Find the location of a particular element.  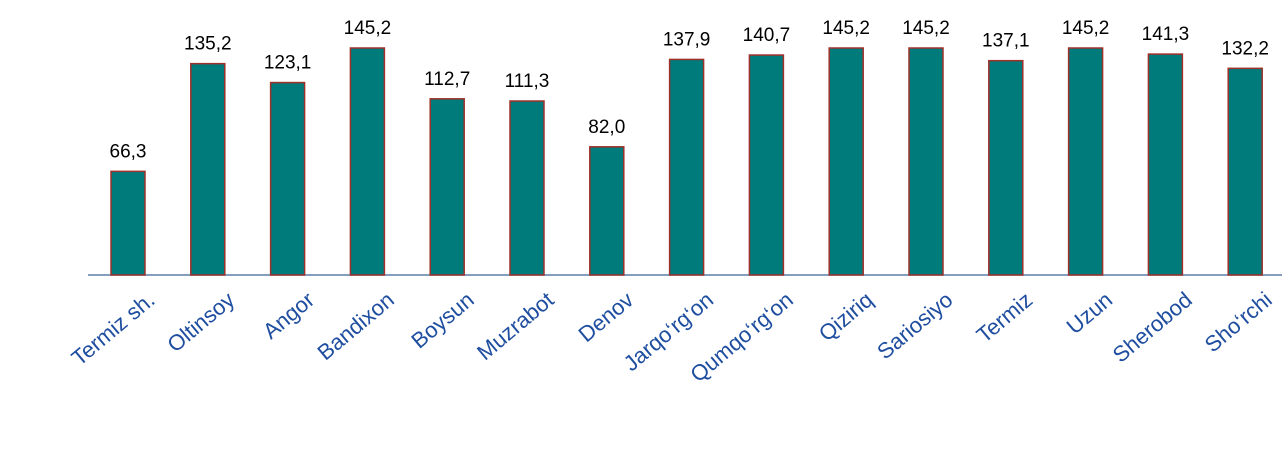

x-tick-label: Termiz is located at coordinates (1005, 317).